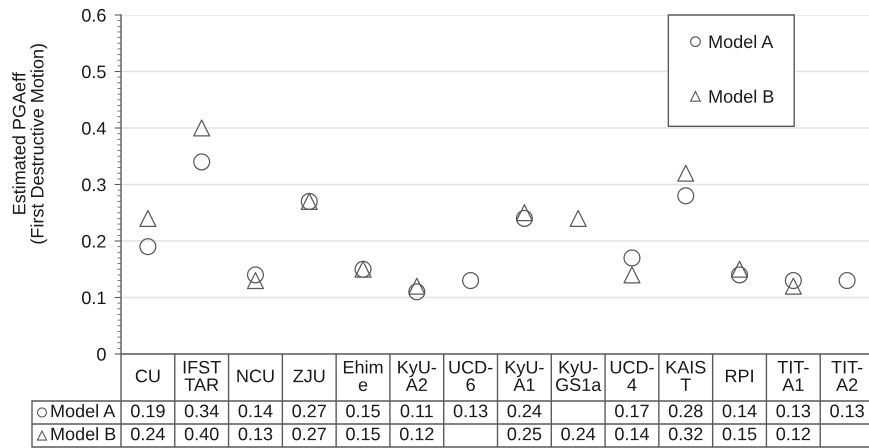 The width and height of the screenshot is (869, 448). I want to click on data-label: 0.11, so click(416, 411).